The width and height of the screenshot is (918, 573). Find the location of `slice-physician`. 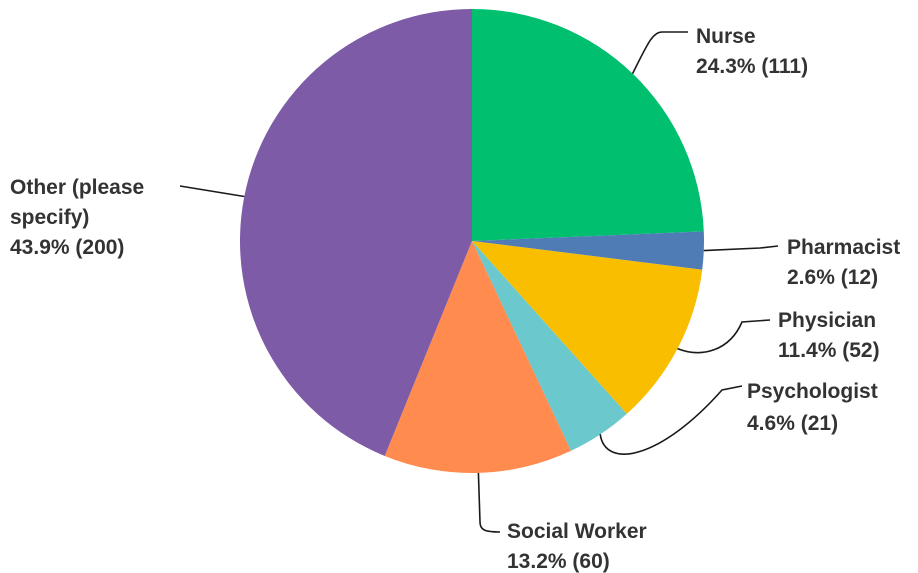

slice-physician is located at coordinates (587, 327).